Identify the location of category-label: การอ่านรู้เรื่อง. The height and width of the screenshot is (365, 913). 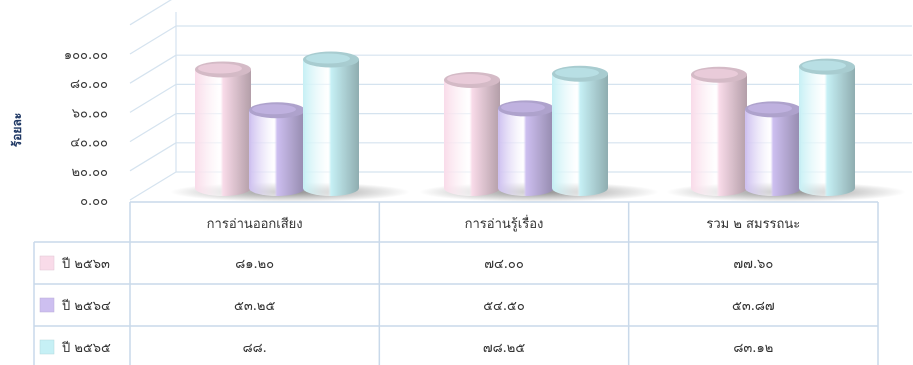
(504, 223).